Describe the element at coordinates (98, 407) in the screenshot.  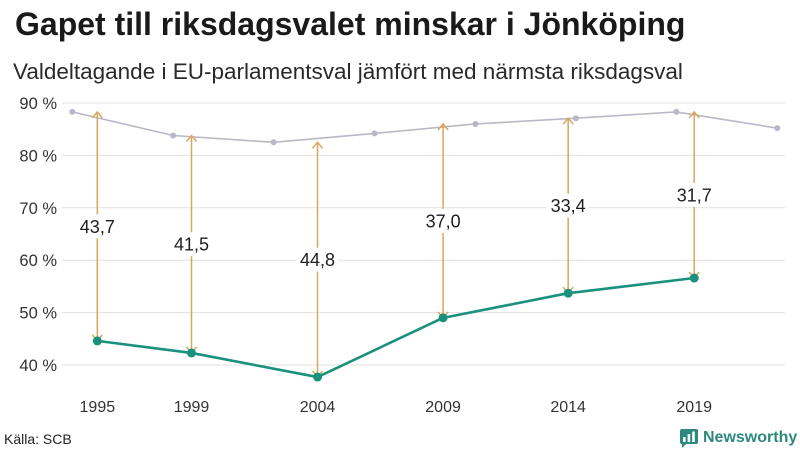
I see `x-tick-label: 1995` at that location.